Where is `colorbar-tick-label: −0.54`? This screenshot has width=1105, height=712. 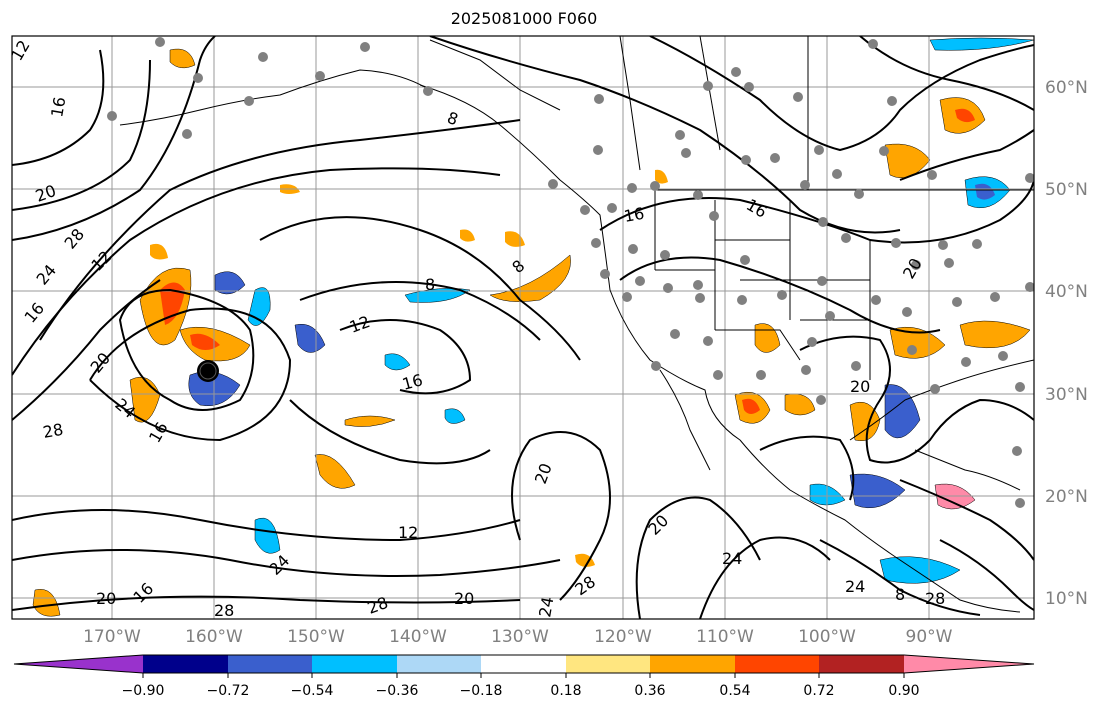
colorbar-tick-label: −0.54 is located at coordinates (312, 691).